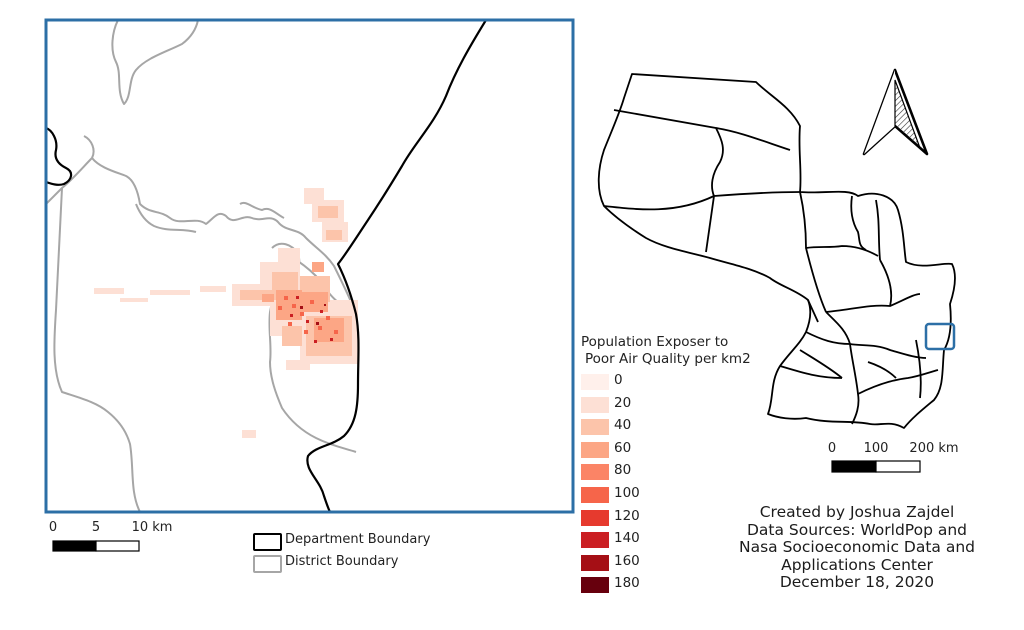 Image resolution: width=1024 pixels, height=630 pixels. I want to click on inset-scale-label-0: 0, so click(832, 448).